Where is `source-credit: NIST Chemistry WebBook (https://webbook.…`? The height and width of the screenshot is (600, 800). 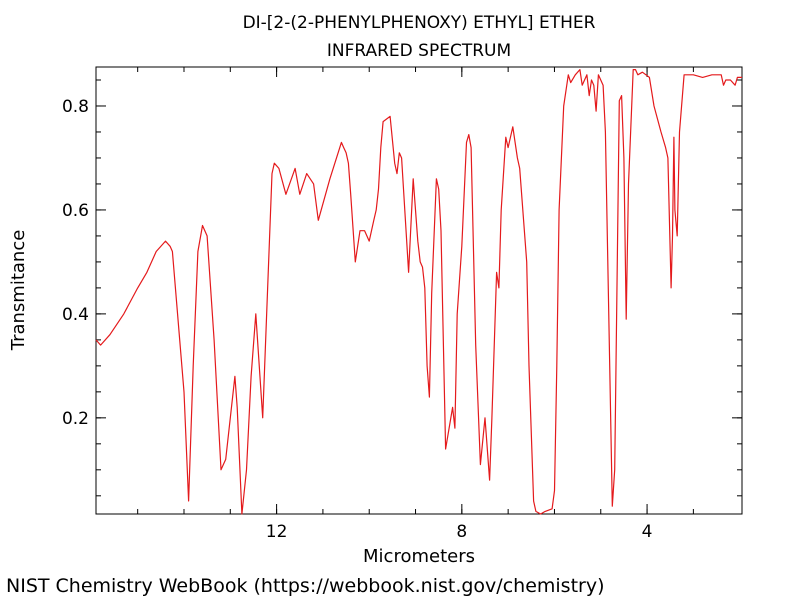 source-credit: NIST Chemistry WebBook (https://webbook.… is located at coordinates (305, 586).